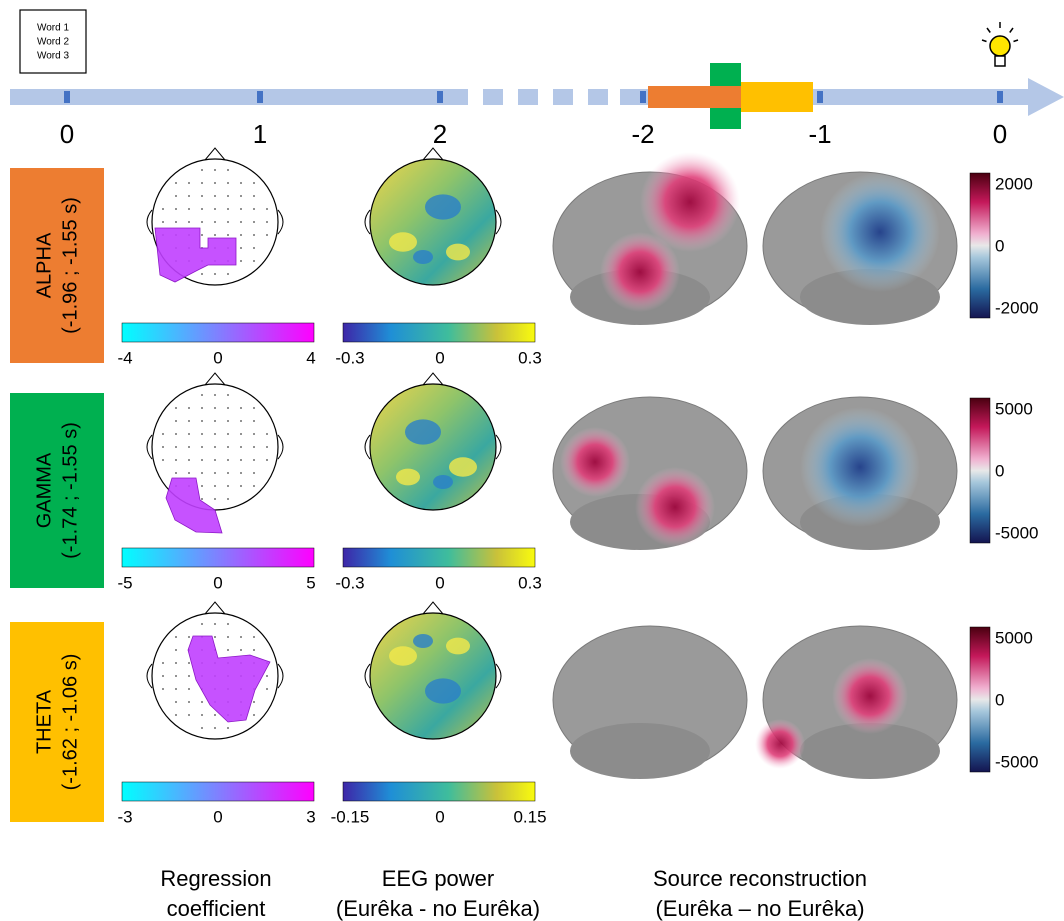 The image size is (1064, 921). I want to click on band-name: THETA, so click(44, 721).